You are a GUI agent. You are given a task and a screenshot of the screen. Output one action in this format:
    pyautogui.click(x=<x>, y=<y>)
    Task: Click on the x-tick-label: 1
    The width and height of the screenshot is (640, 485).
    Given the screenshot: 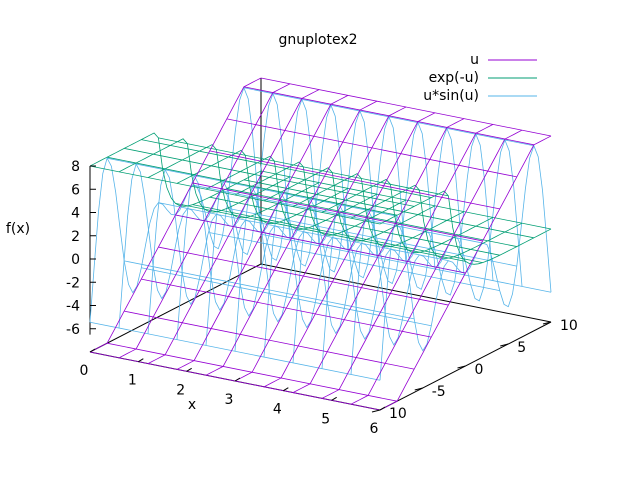 What is the action you would take?
    pyautogui.click(x=132, y=381)
    